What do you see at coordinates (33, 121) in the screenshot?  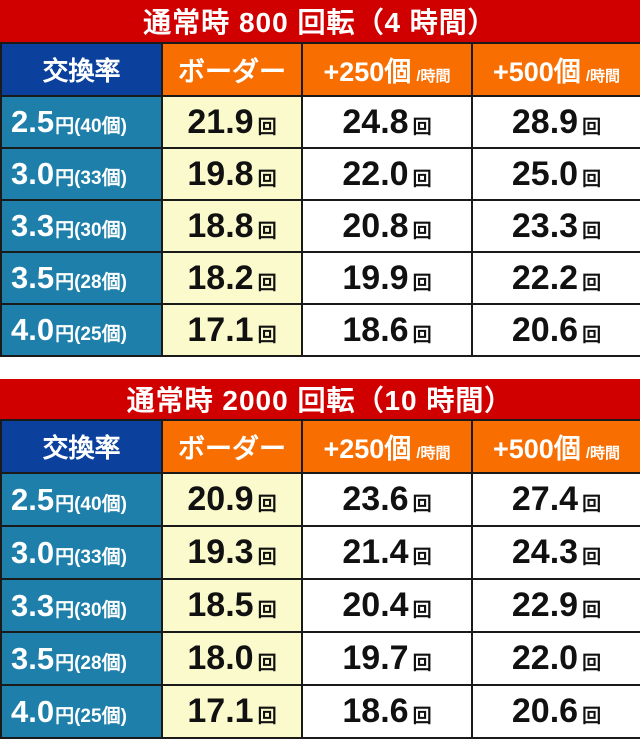 I see `rate-value: 2.5` at bounding box center [33, 121].